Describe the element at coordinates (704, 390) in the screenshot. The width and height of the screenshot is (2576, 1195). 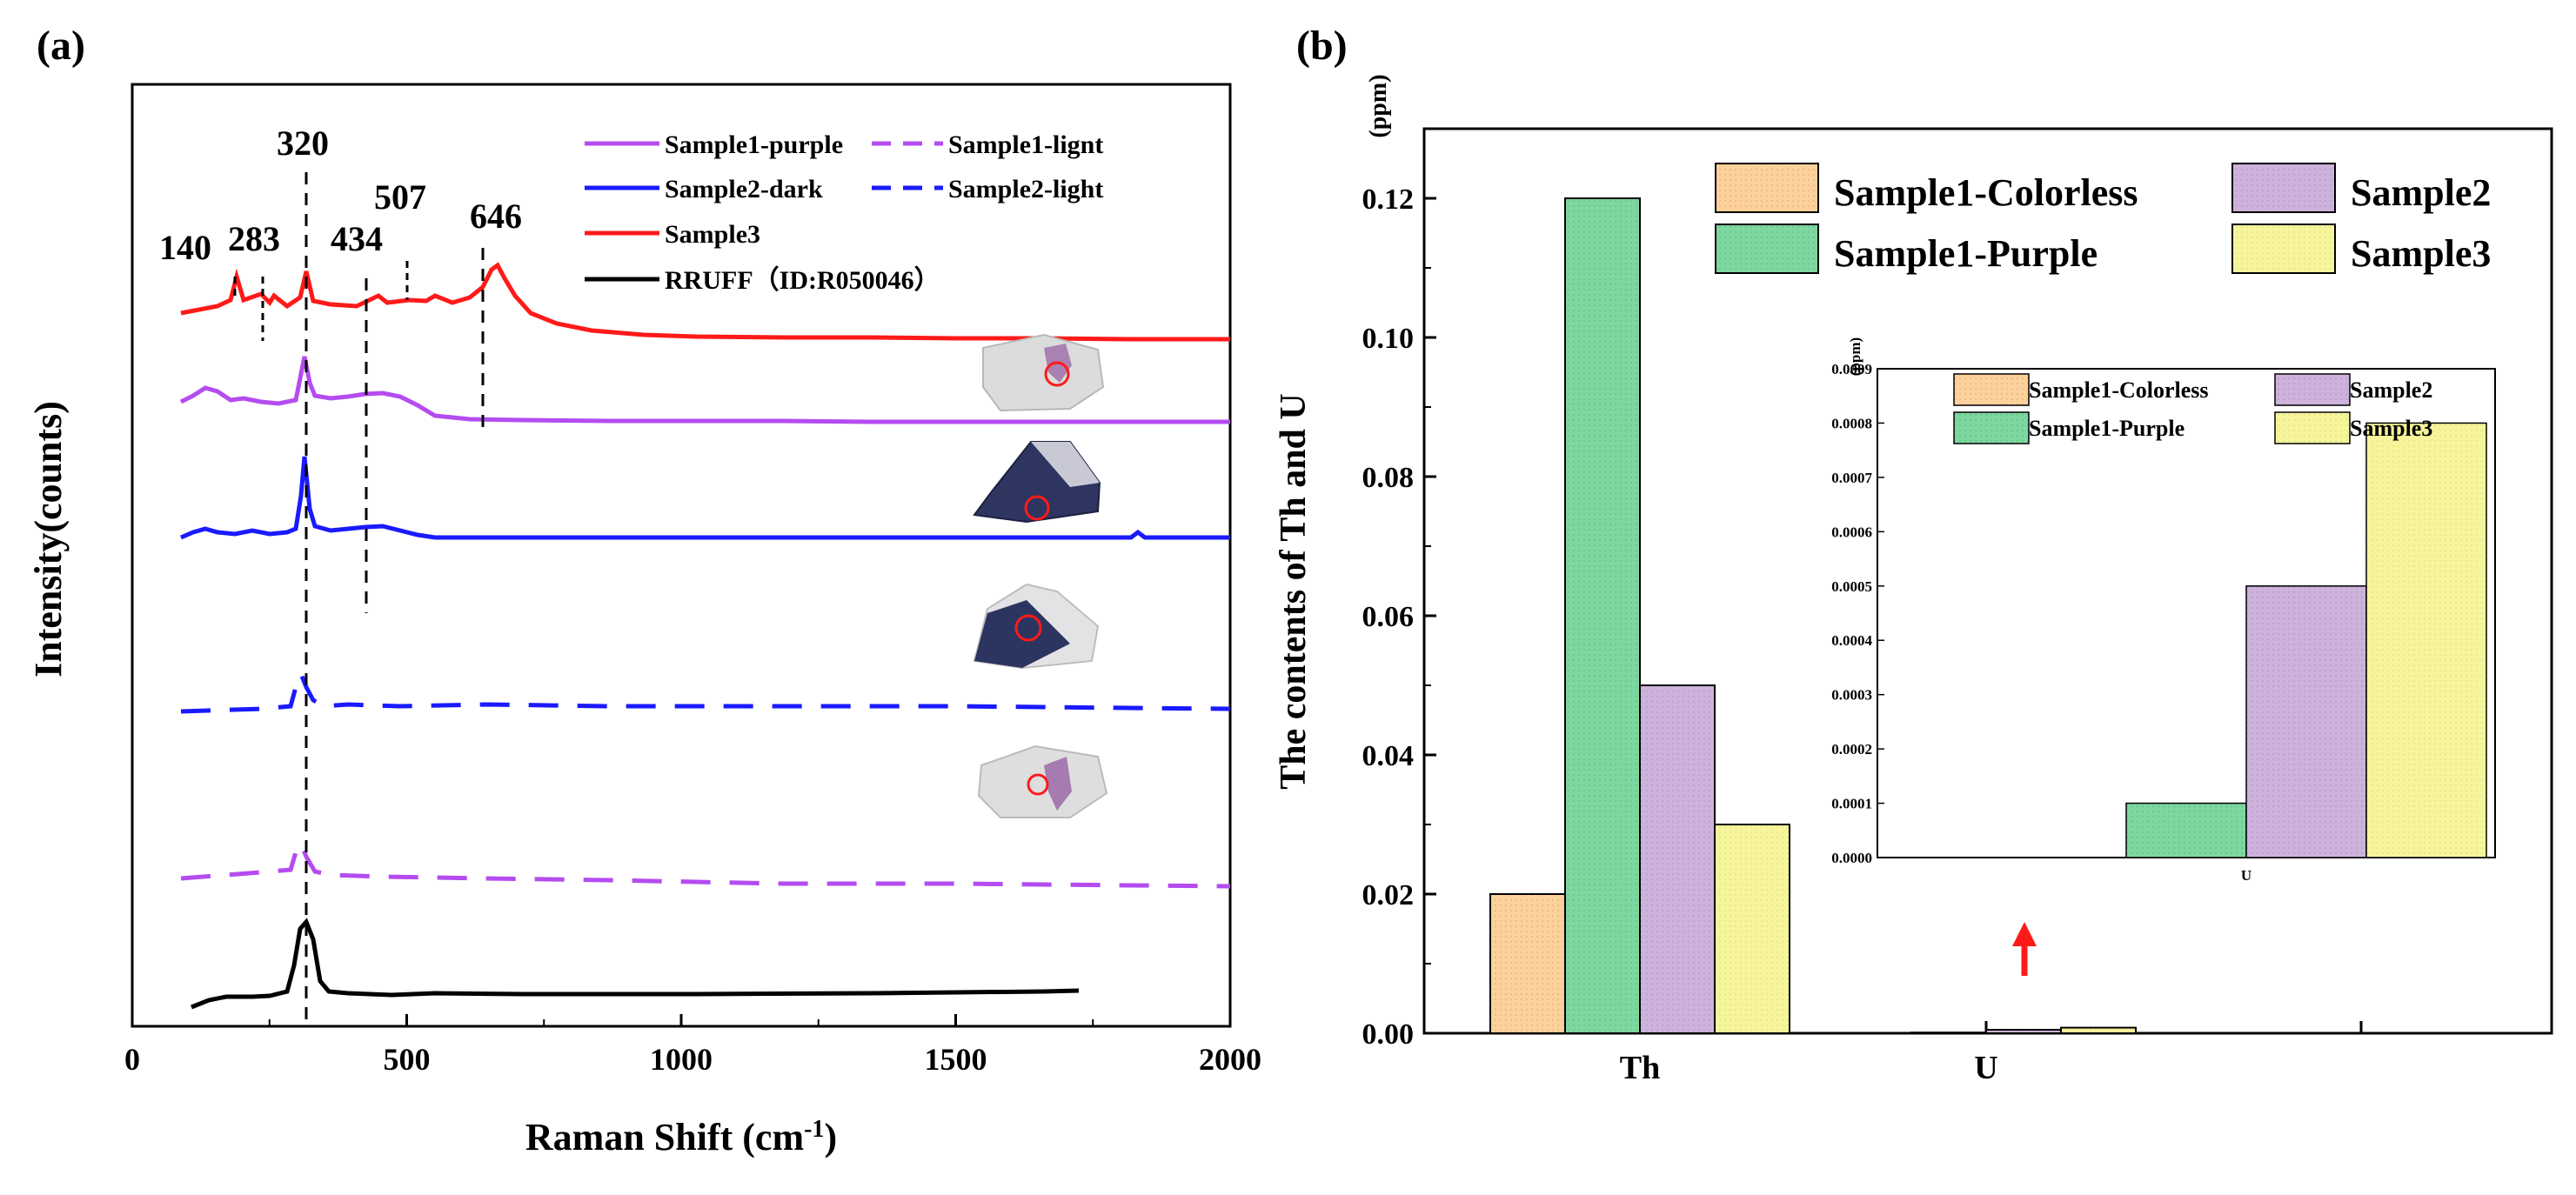
I see `series-sample1-purple` at that location.